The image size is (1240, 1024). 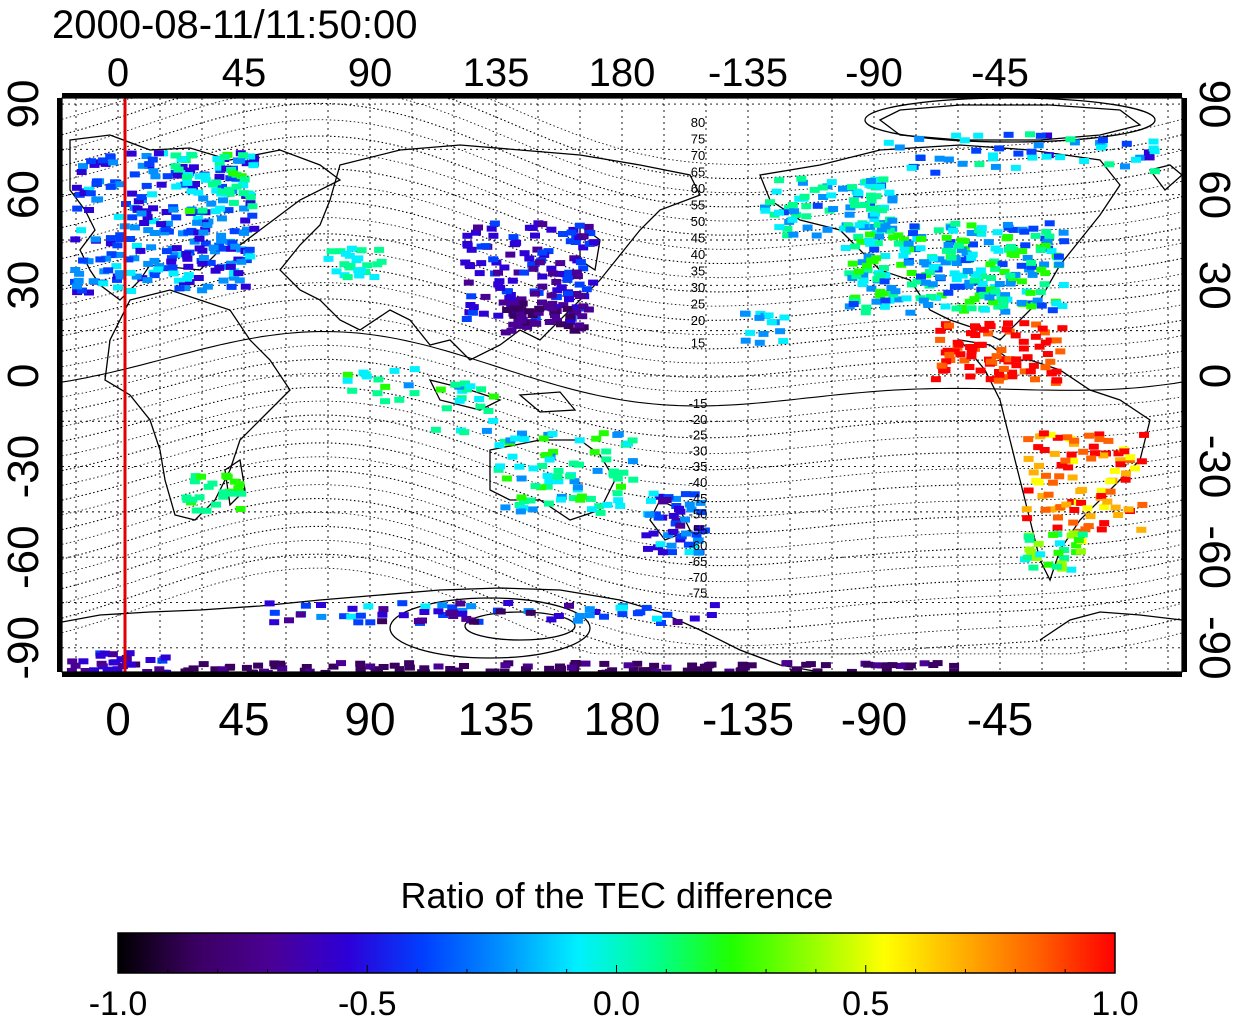 I want to click on colorbar-tick-label: 0.0, so click(x=616, y=1004).